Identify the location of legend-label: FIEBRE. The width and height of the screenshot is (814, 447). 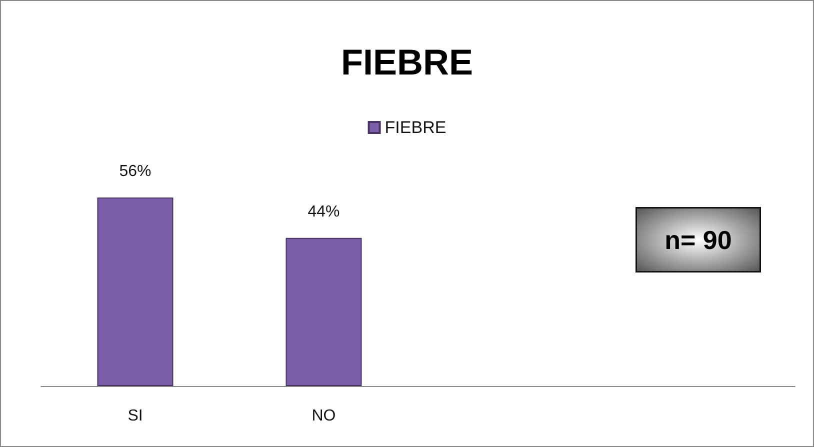
(415, 127).